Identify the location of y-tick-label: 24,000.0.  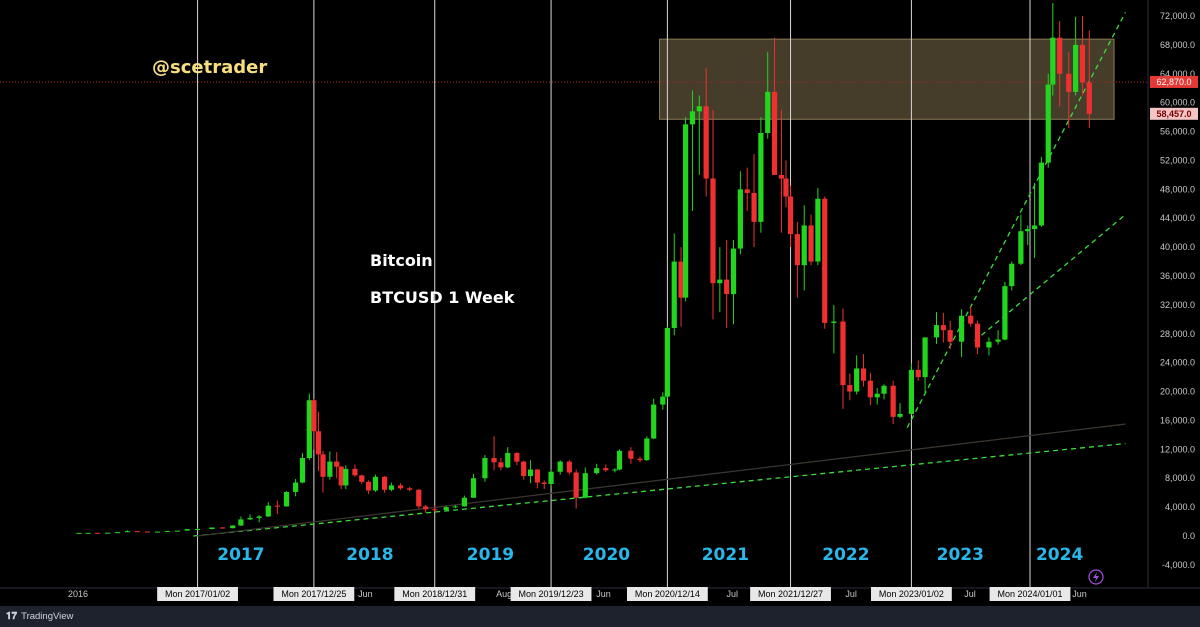
(1177, 363).